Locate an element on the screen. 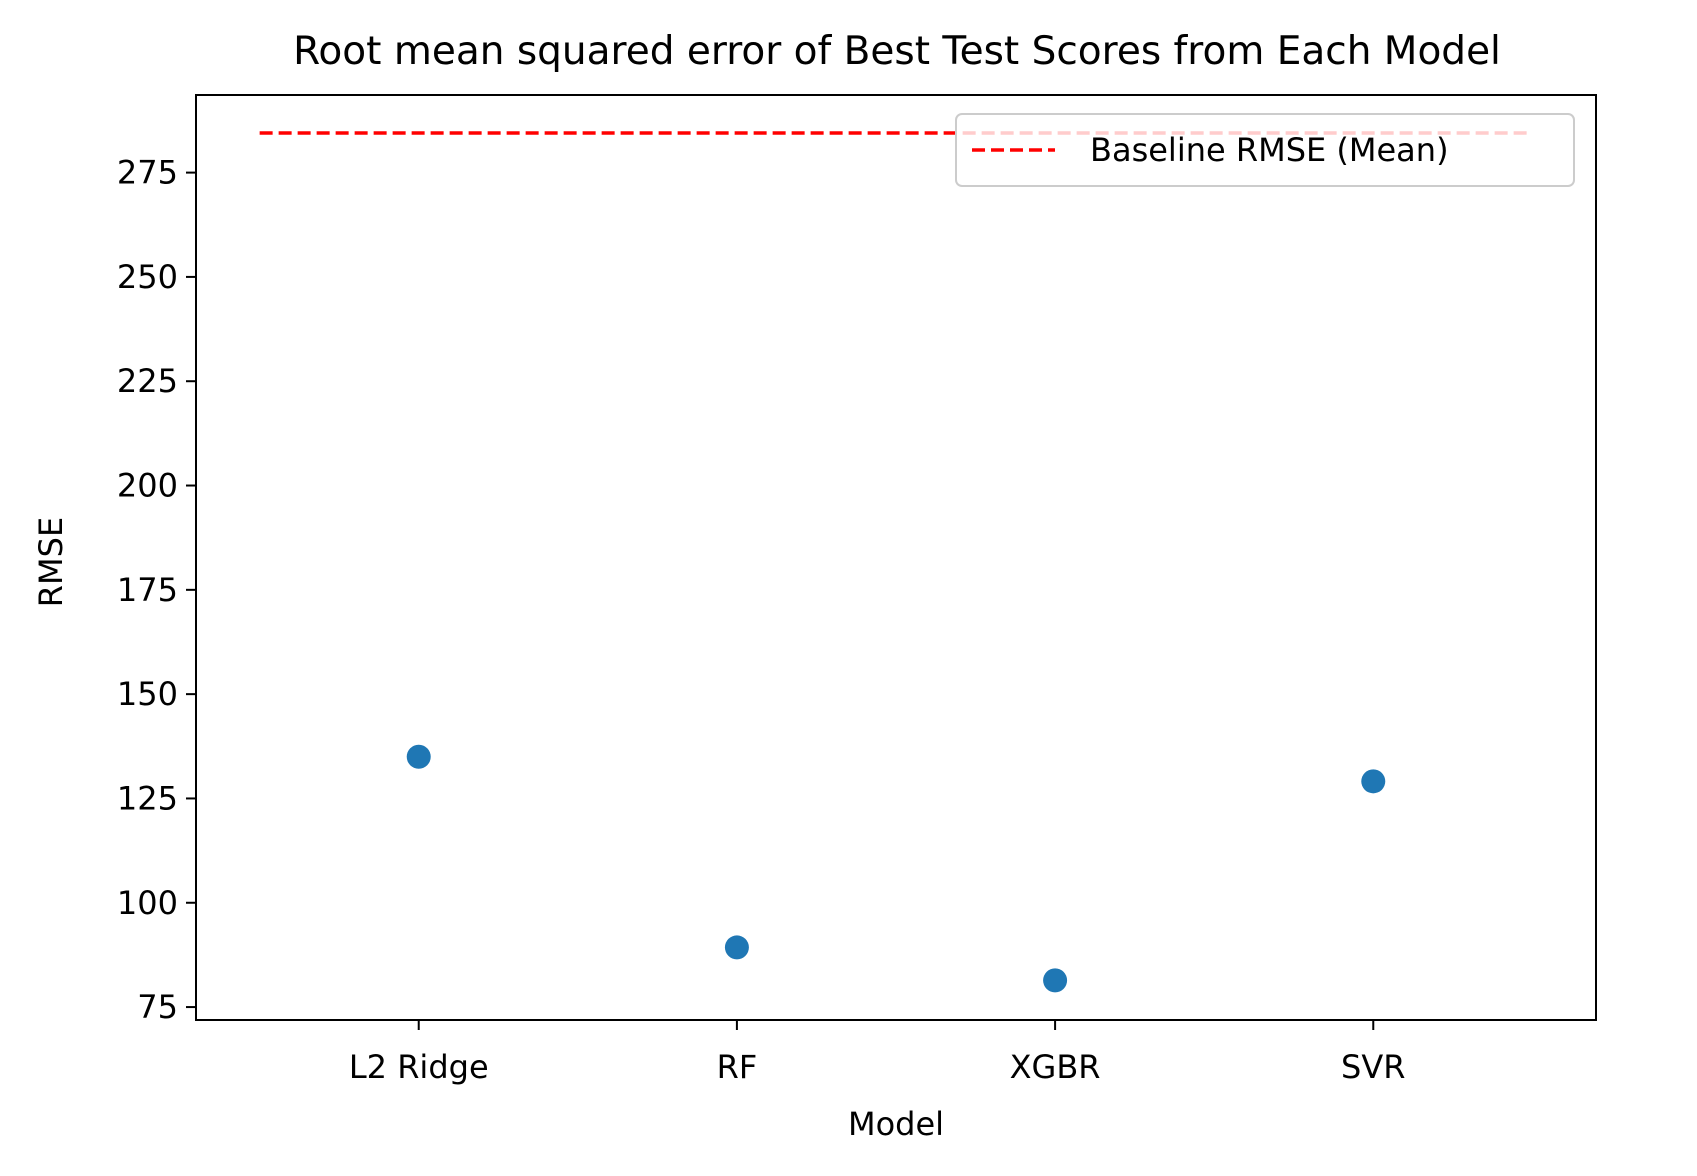 The width and height of the screenshot is (1697, 1176). y-axis: 75 100 125 150 175 200 225 250 275 is located at coordinates (156, 590).